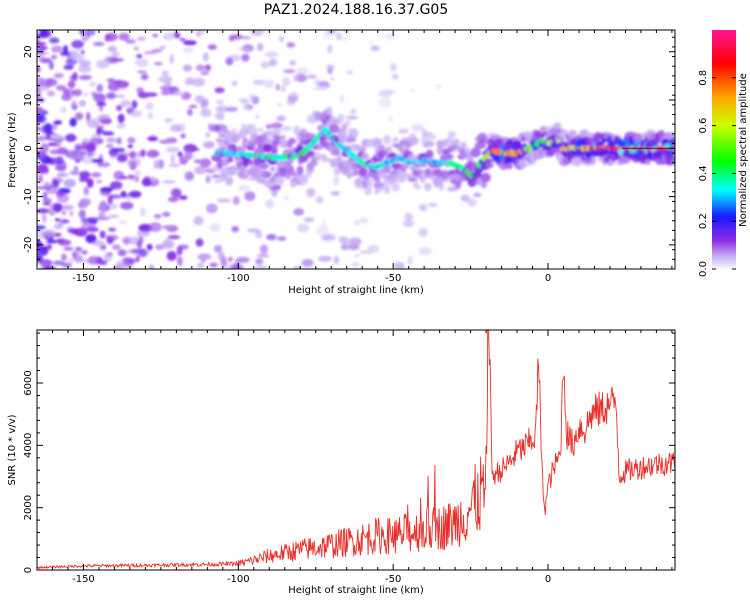 The image size is (750, 600). Describe the element at coordinates (83, 579) in the screenshot. I see `x-tick-label: -150` at that location.